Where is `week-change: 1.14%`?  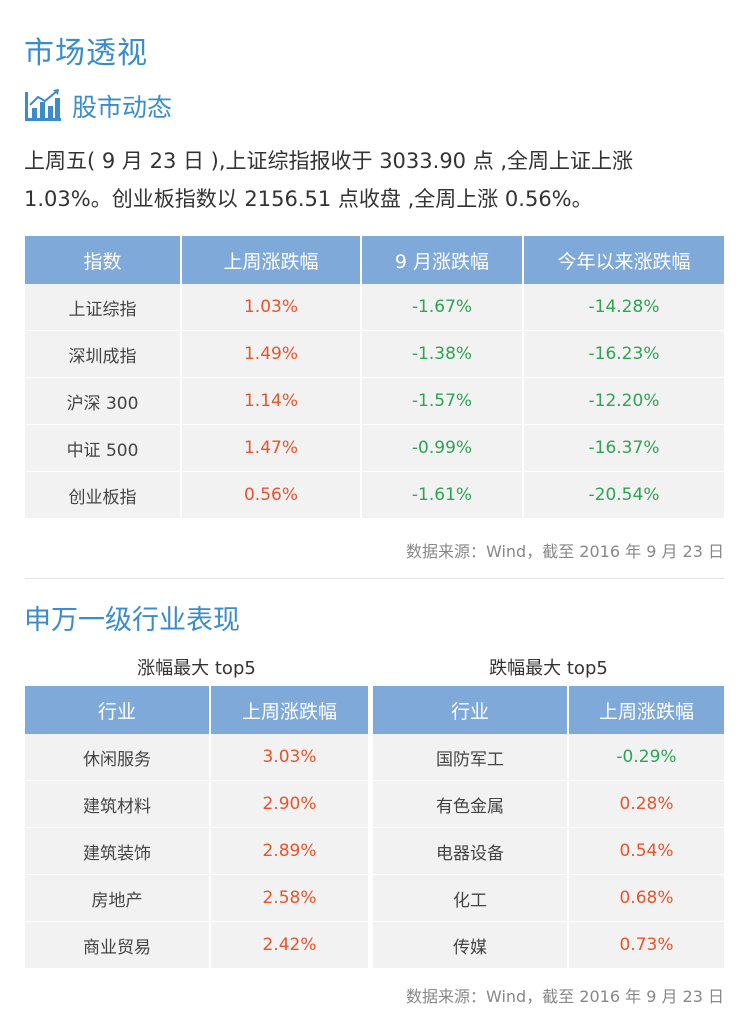
week-change: 1.14% is located at coordinates (272, 401).